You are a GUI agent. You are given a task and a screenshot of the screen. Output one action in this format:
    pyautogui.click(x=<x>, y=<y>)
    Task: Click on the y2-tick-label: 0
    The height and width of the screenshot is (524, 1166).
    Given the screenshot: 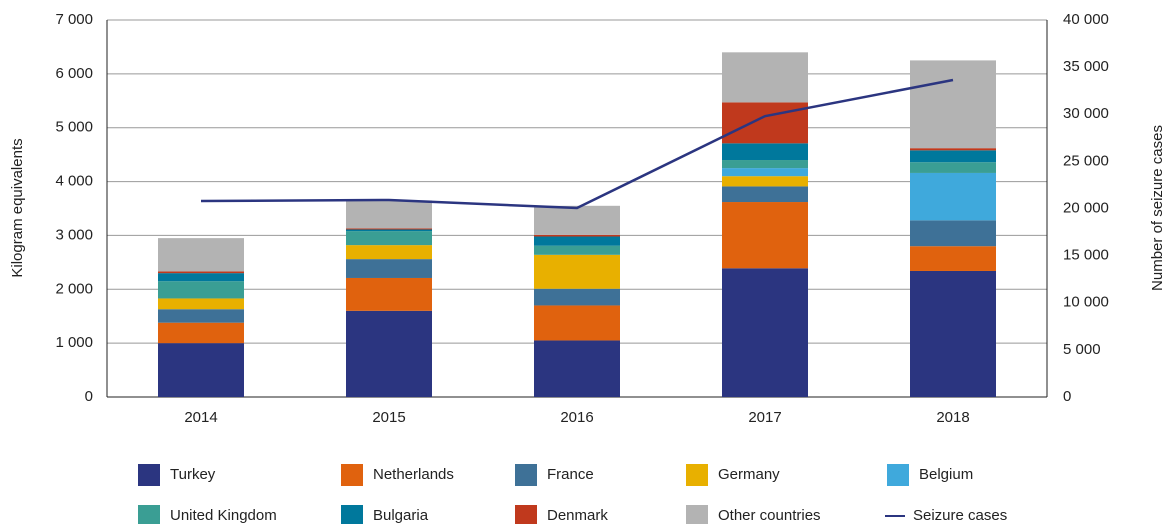 What is the action you would take?
    pyautogui.click(x=1067, y=396)
    